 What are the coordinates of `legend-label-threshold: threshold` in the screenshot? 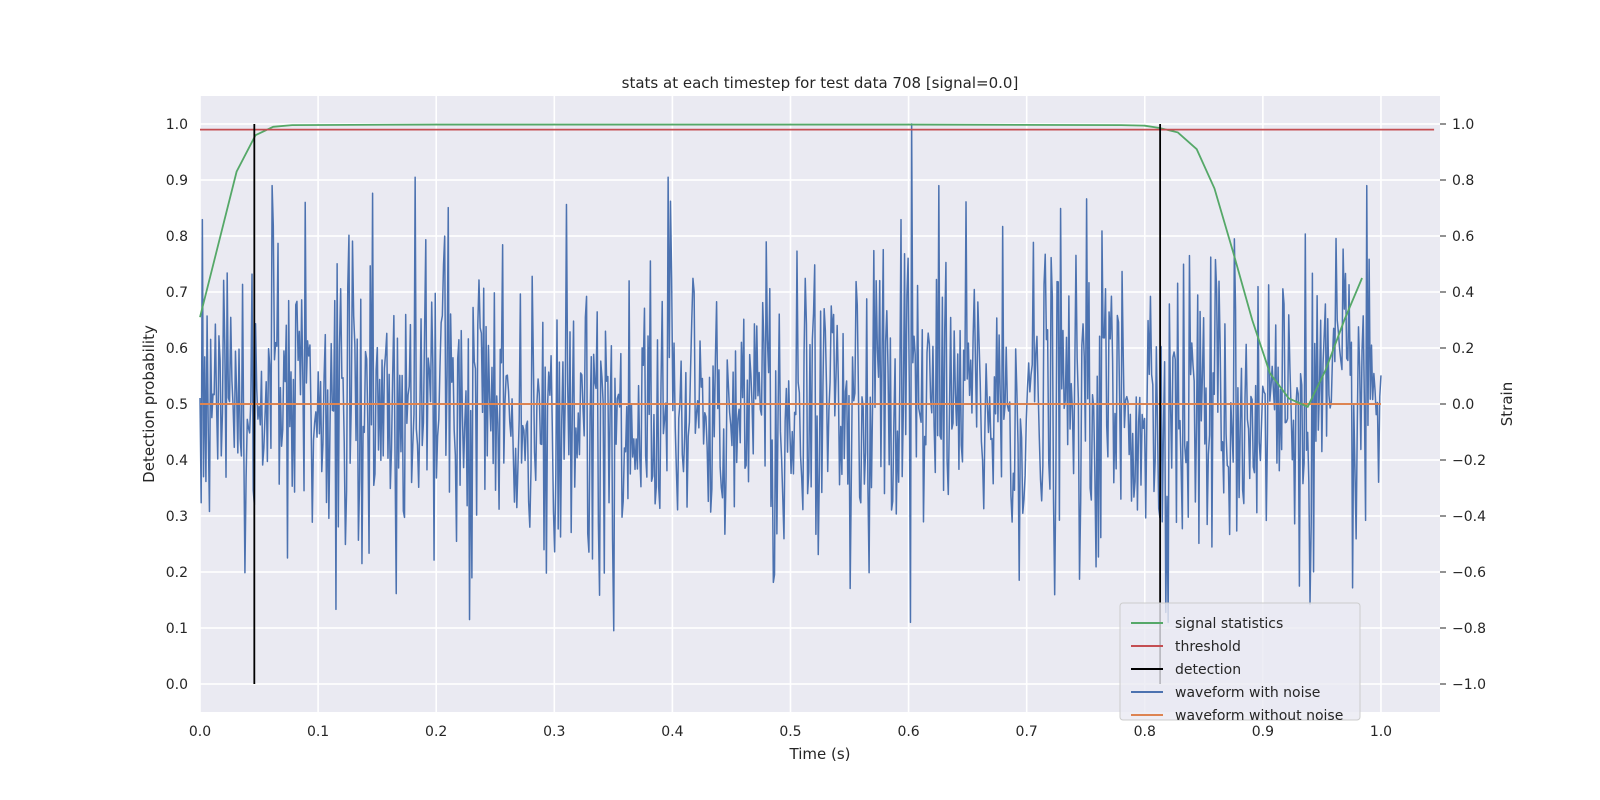 It's located at (1208, 647).